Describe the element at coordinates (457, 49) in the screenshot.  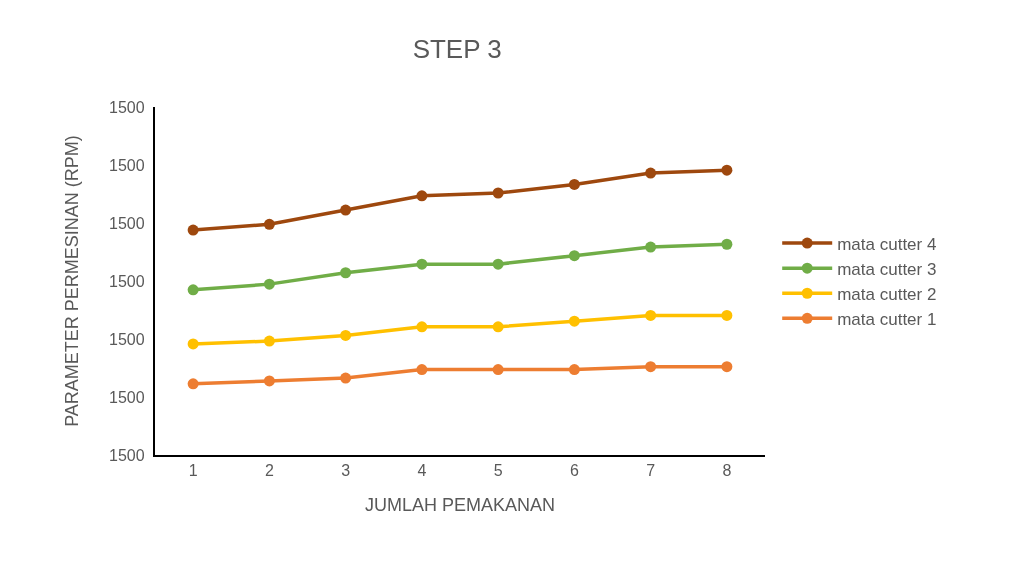
I see `chart-title: STEP 3` at that location.